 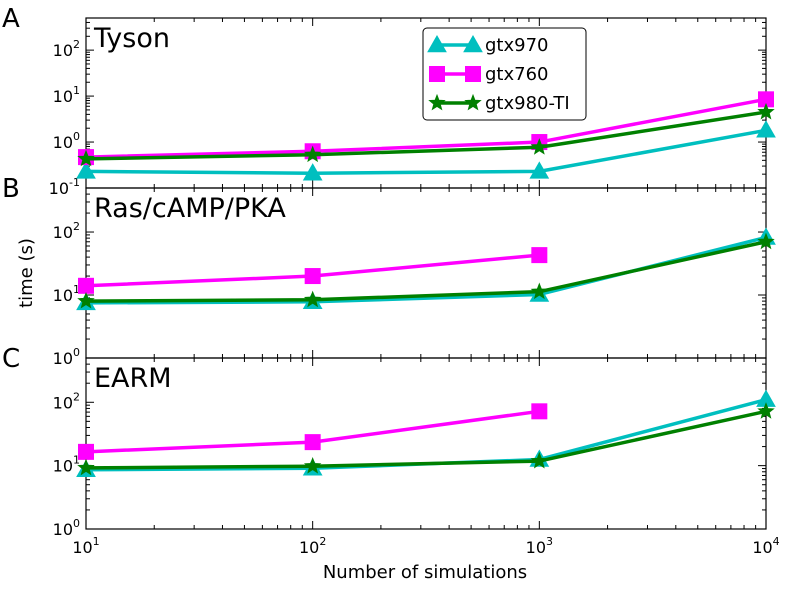 What do you see at coordinates (425, 572) in the screenshot?
I see `x-axis-label: Number of simulations` at bounding box center [425, 572].